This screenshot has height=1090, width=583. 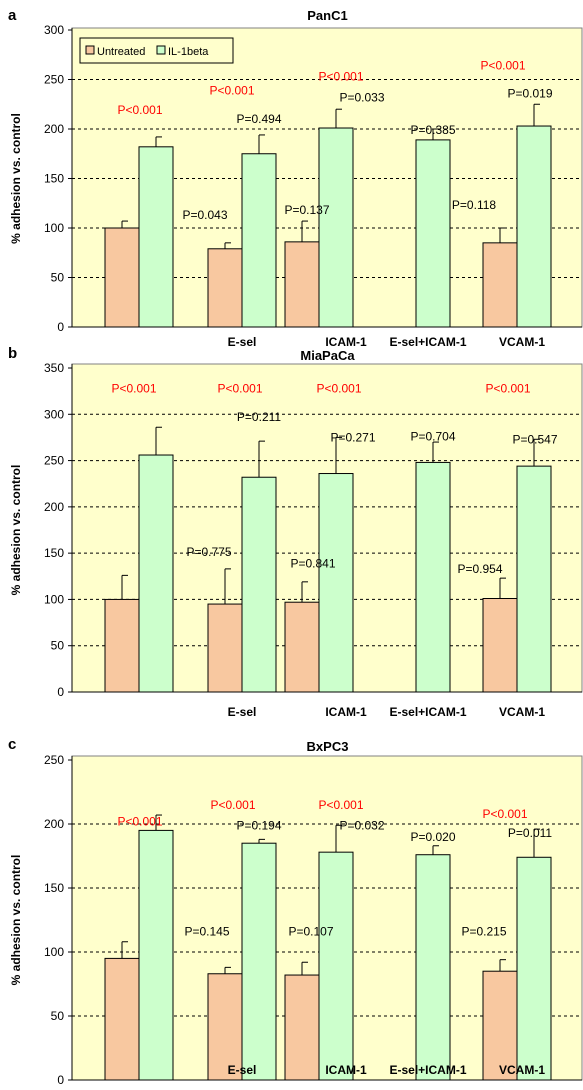 What do you see at coordinates (306, 210) in the screenshot?
I see `p-value-label: P=0.137` at bounding box center [306, 210].